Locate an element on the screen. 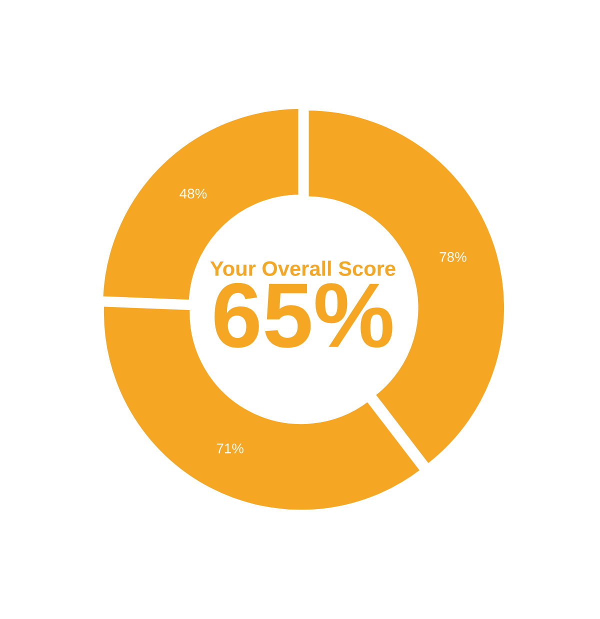 The height and width of the screenshot is (619, 600). data-label: 48% is located at coordinates (193, 193).